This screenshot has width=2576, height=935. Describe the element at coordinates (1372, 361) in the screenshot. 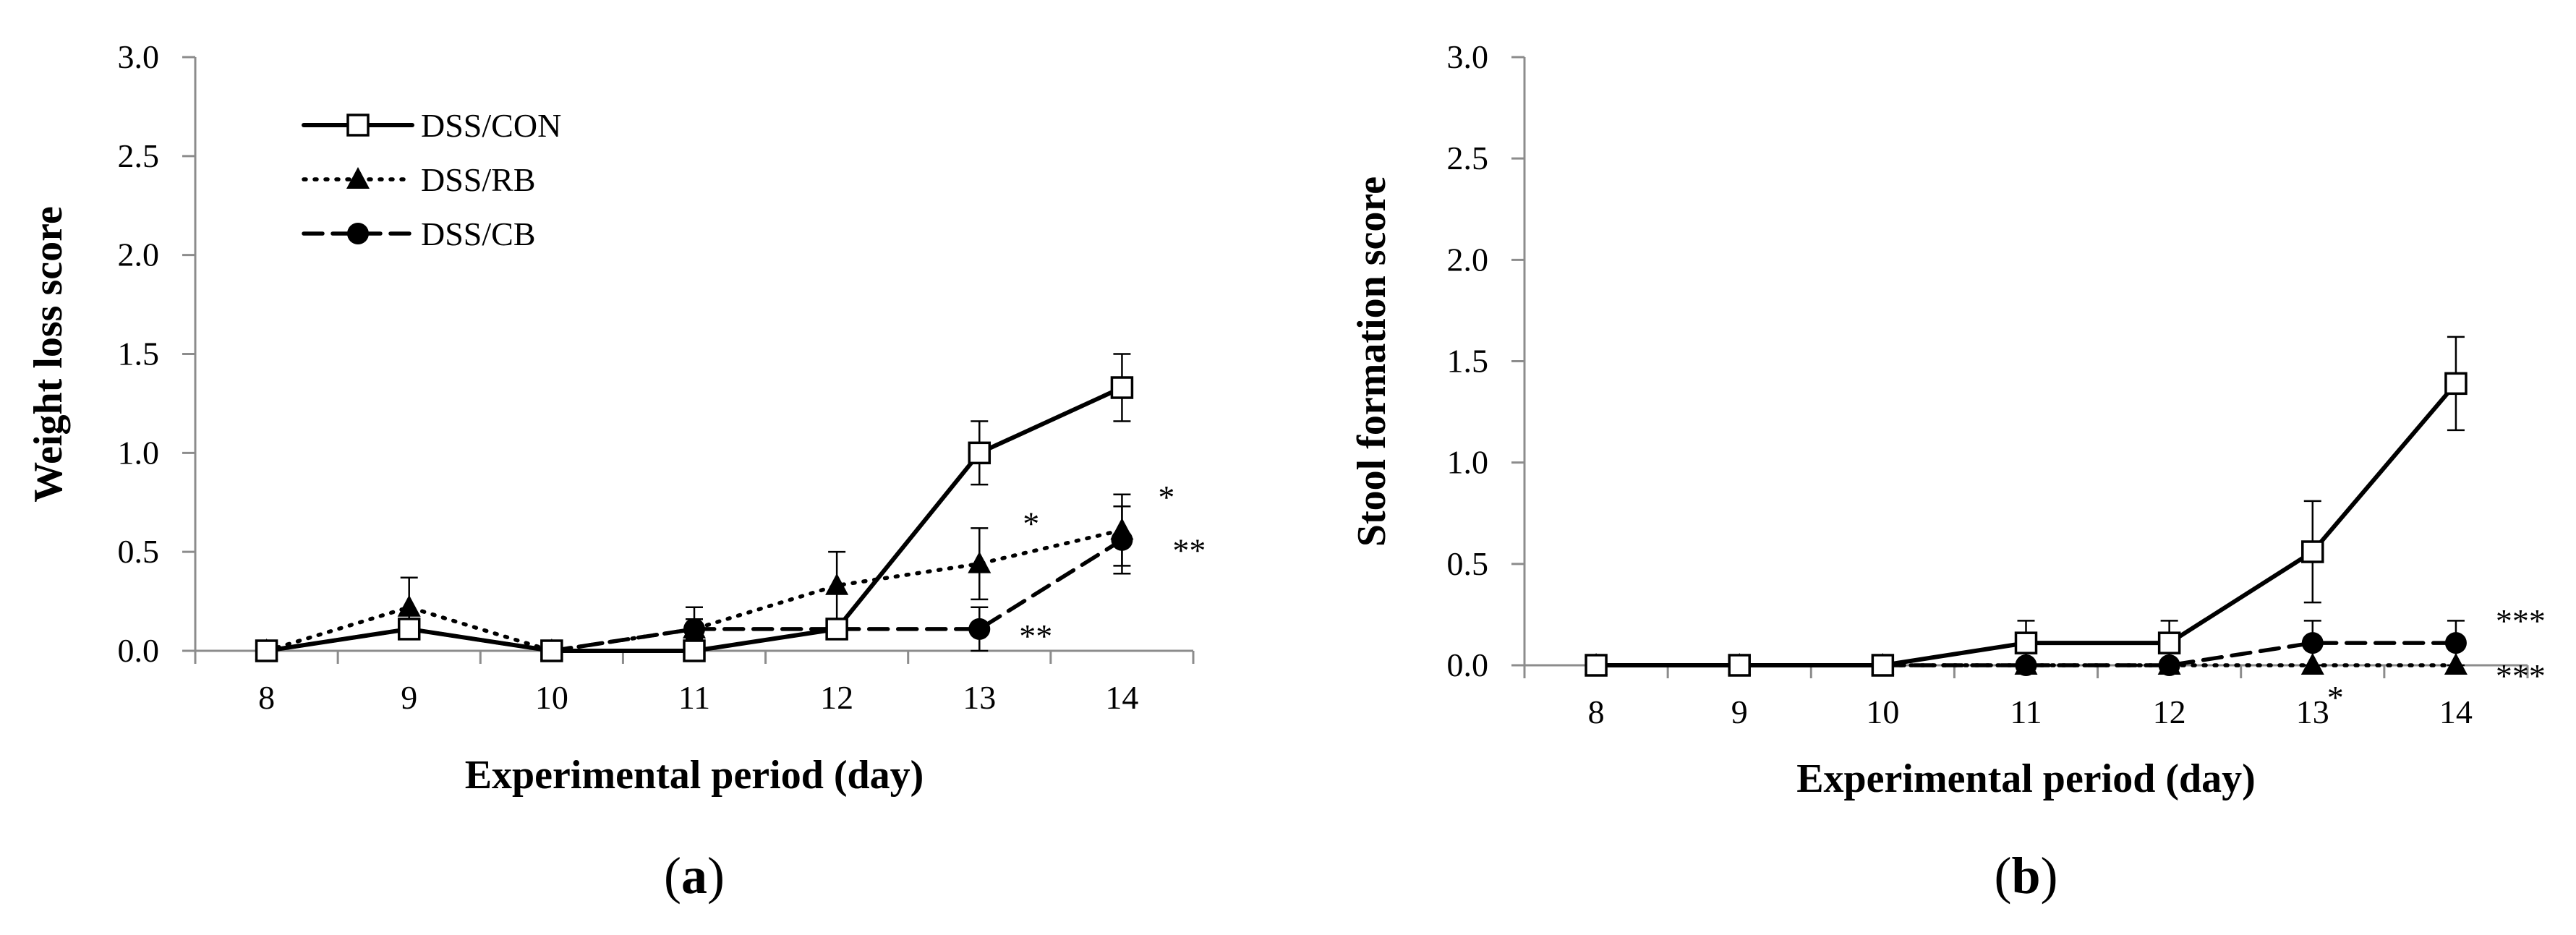

I see `y-axis-title: Stool formation score` at that location.